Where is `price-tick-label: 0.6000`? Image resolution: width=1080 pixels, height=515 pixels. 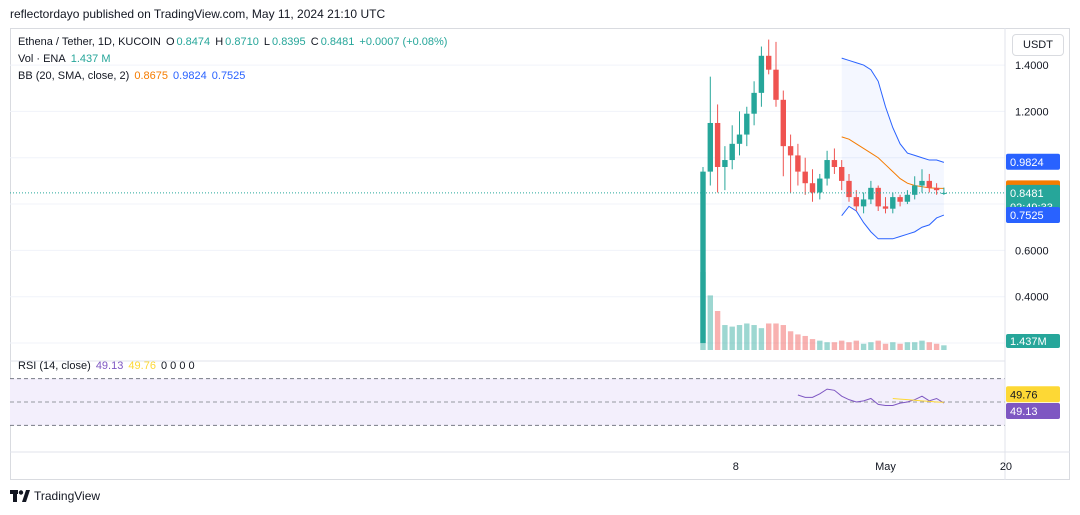
price-tick-label: 0.6000 is located at coordinates (1032, 251).